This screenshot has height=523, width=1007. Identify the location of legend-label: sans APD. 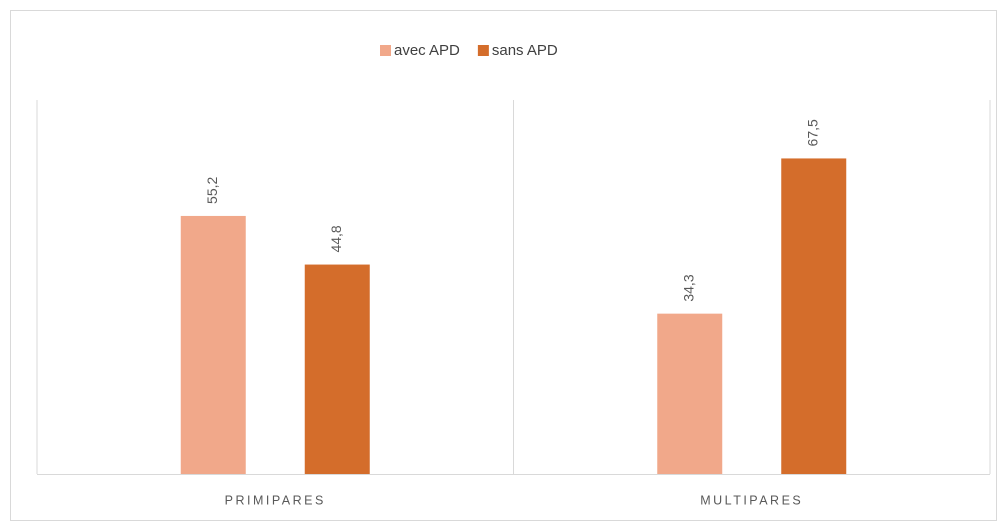
(525, 50).